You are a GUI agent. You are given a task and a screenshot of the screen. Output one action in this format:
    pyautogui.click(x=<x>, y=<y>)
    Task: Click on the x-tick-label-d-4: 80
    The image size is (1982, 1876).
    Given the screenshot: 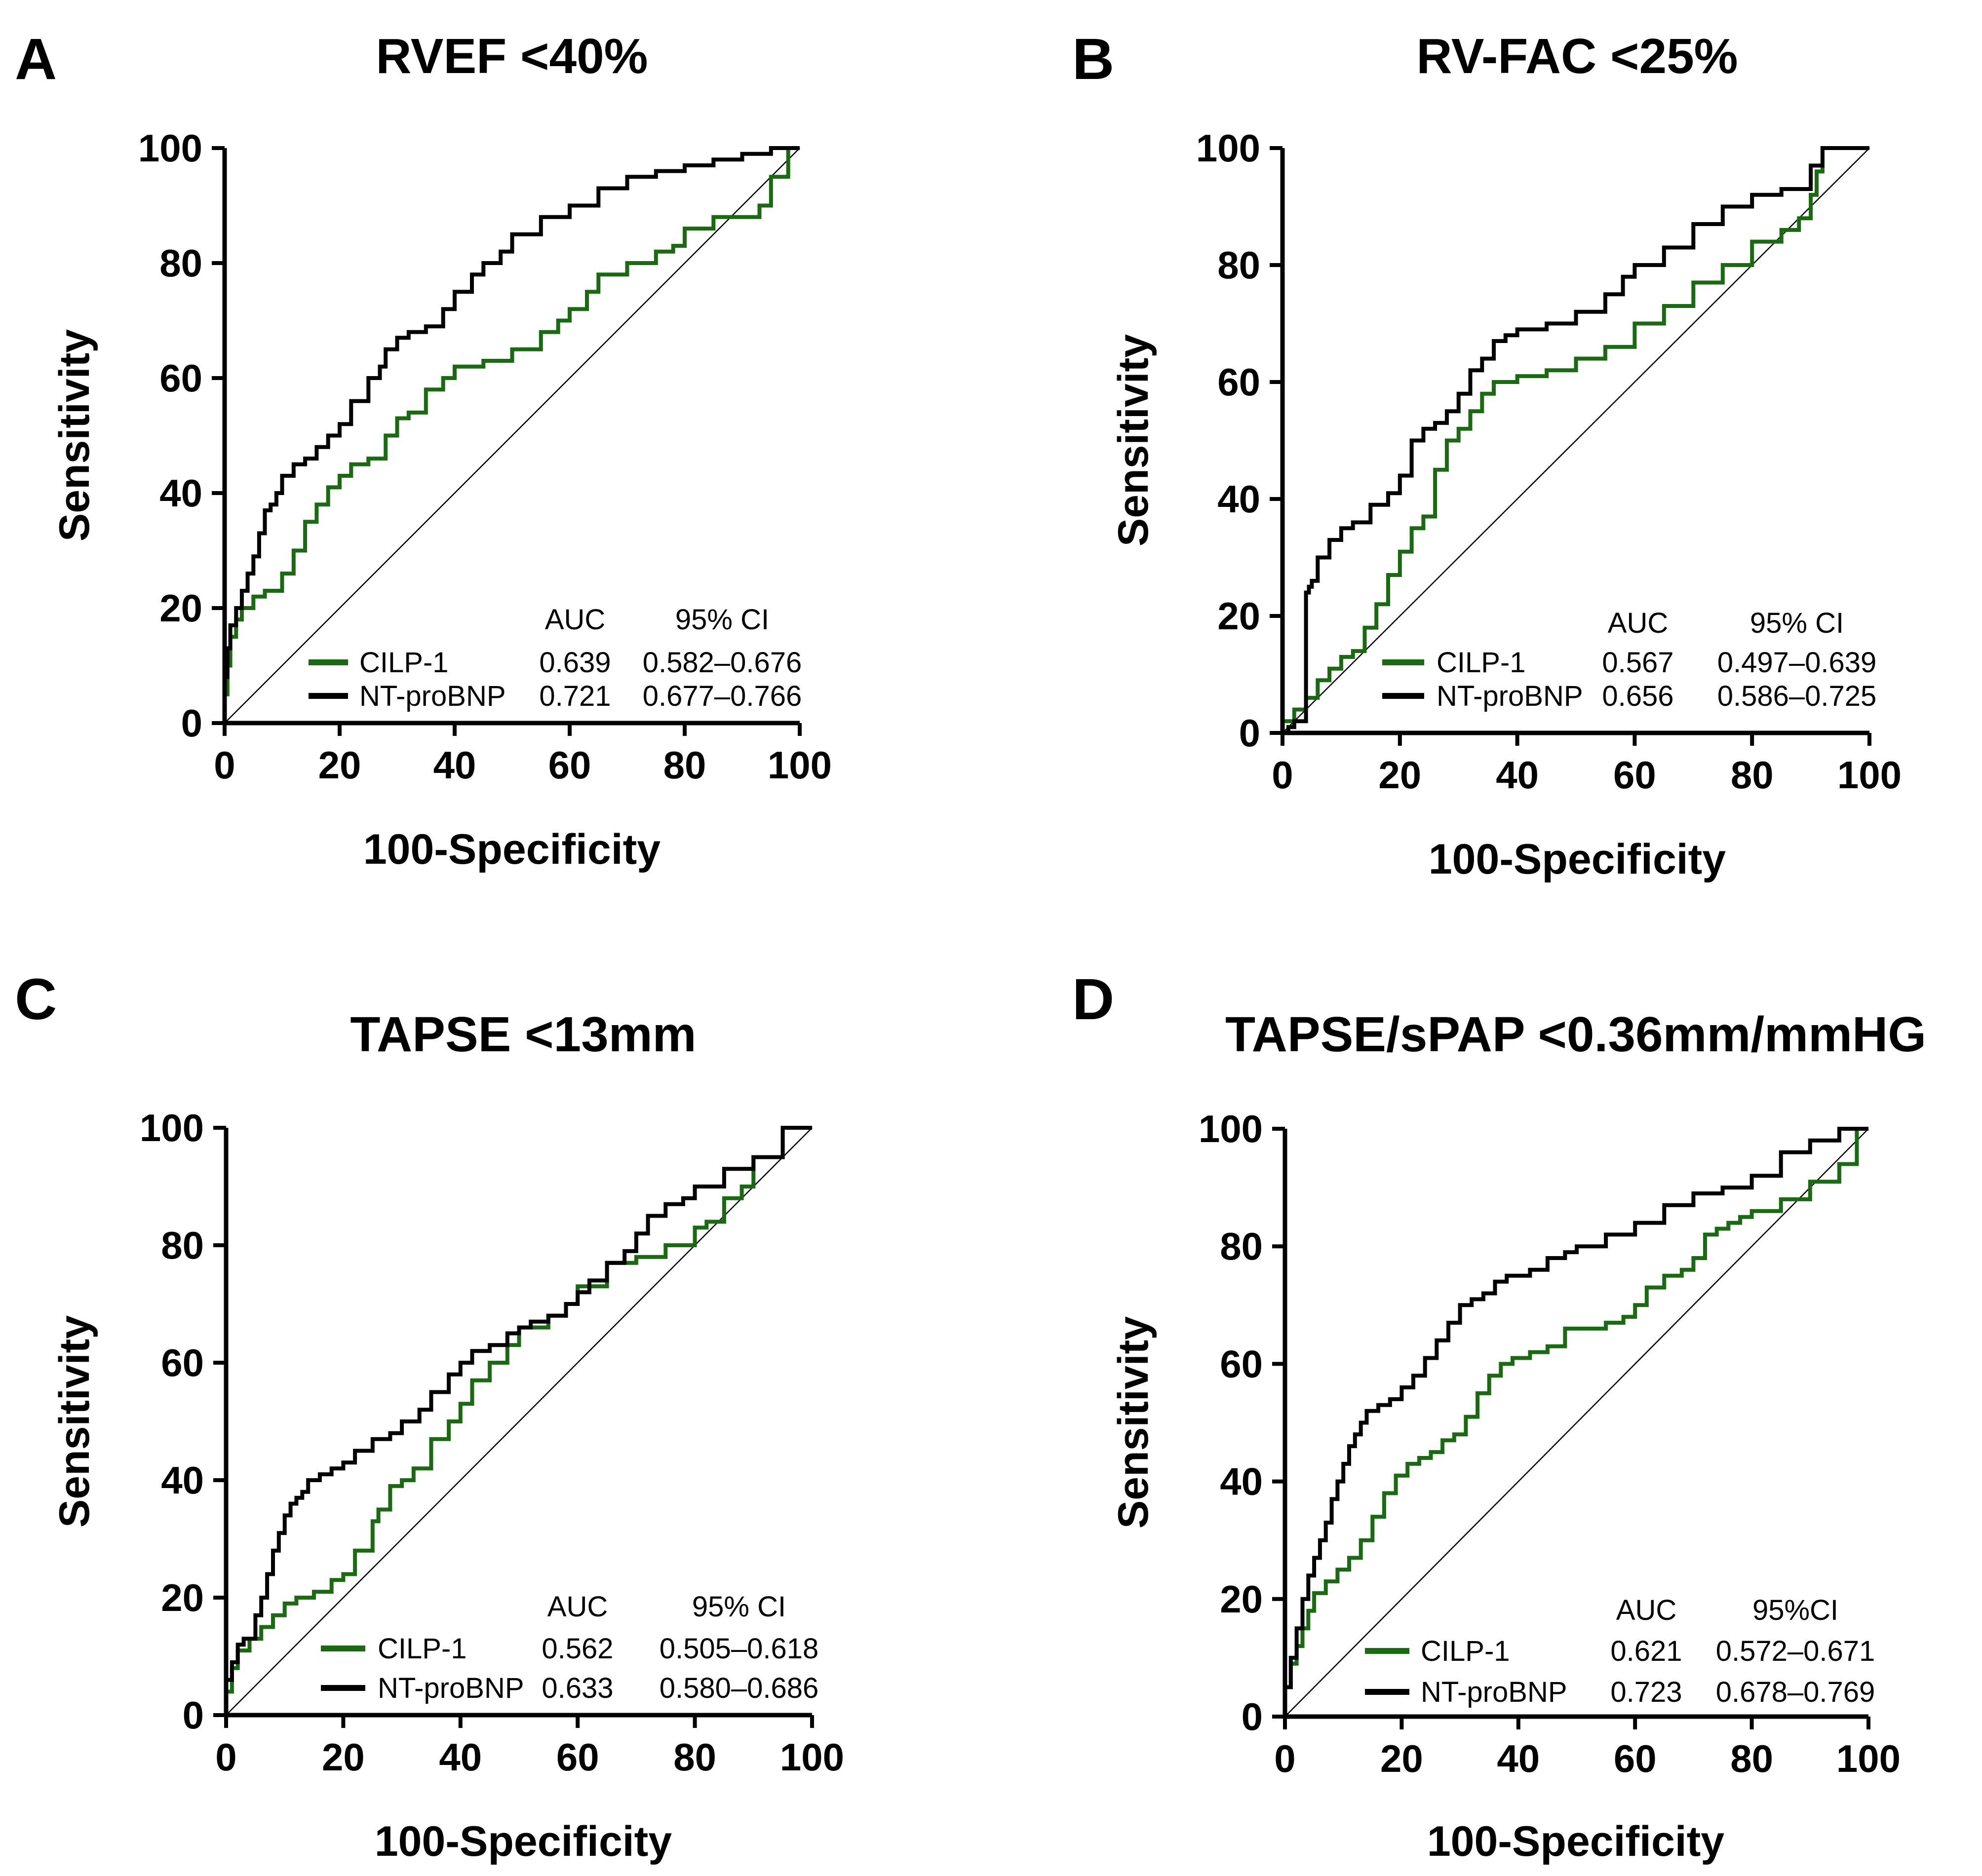 What is the action you would take?
    pyautogui.click(x=1751, y=1759)
    